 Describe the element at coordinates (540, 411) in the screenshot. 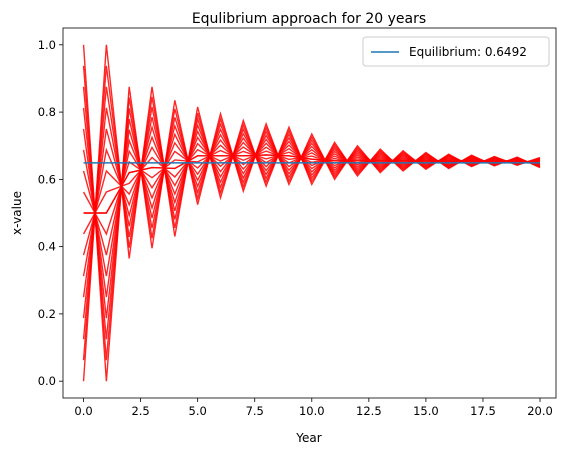

I see `x-tick-label: 20.0` at that location.